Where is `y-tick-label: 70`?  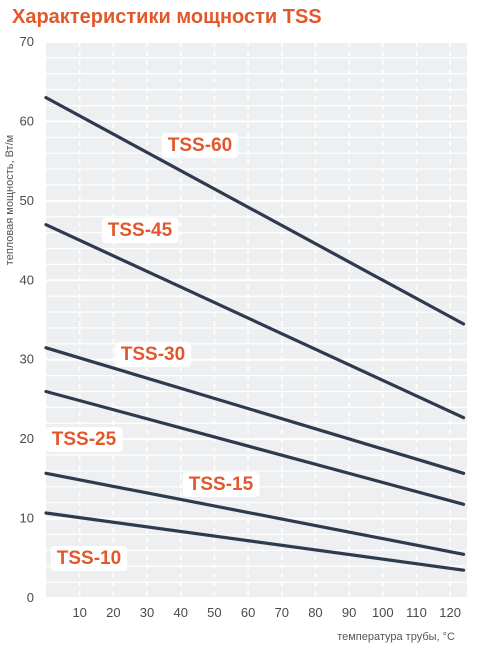
y-tick-label: 70 is located at coordinates (27, 41).